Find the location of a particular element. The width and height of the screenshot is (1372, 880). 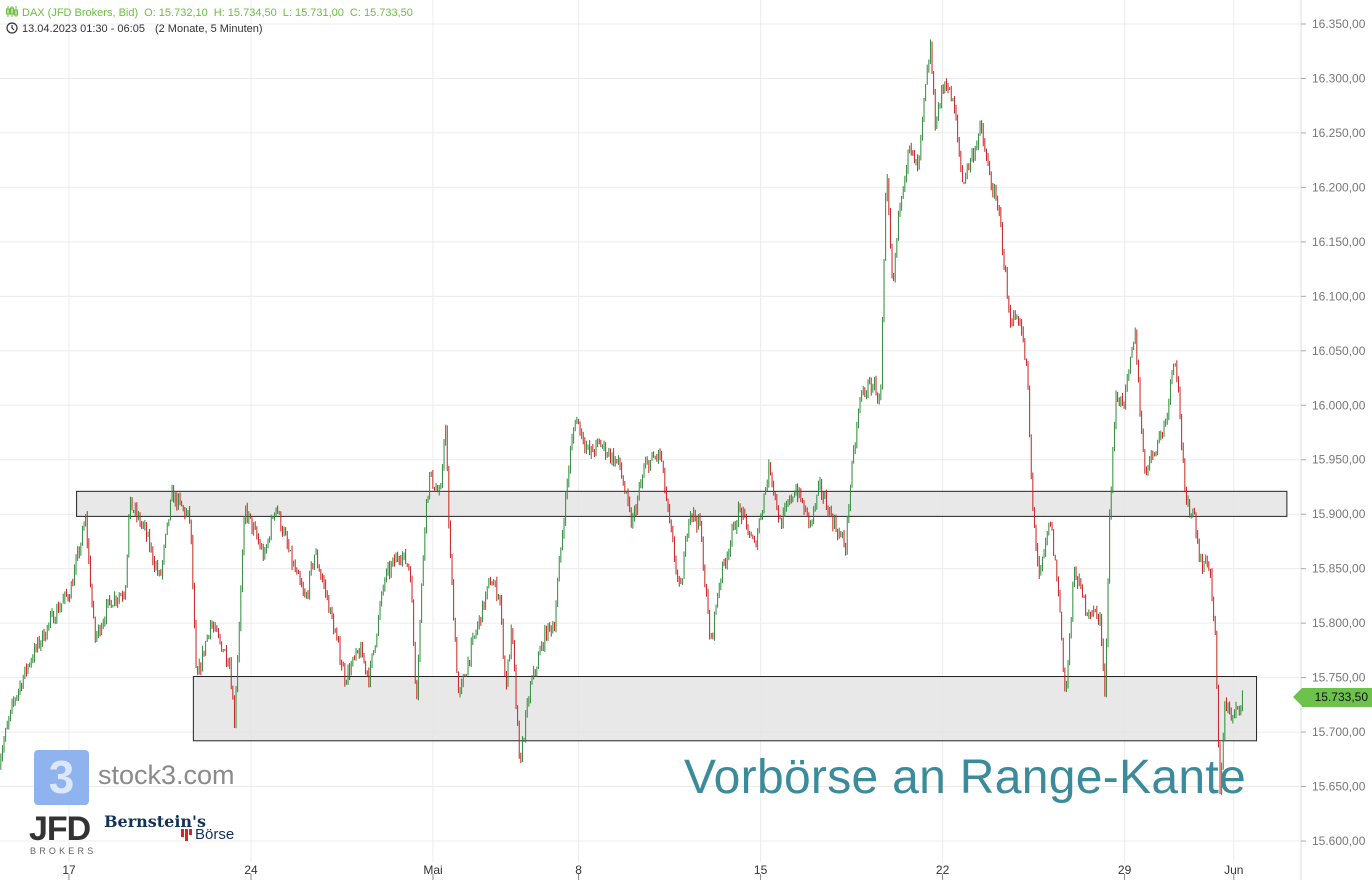

jfd-logo: JFD is located at coordinates (60, 829).